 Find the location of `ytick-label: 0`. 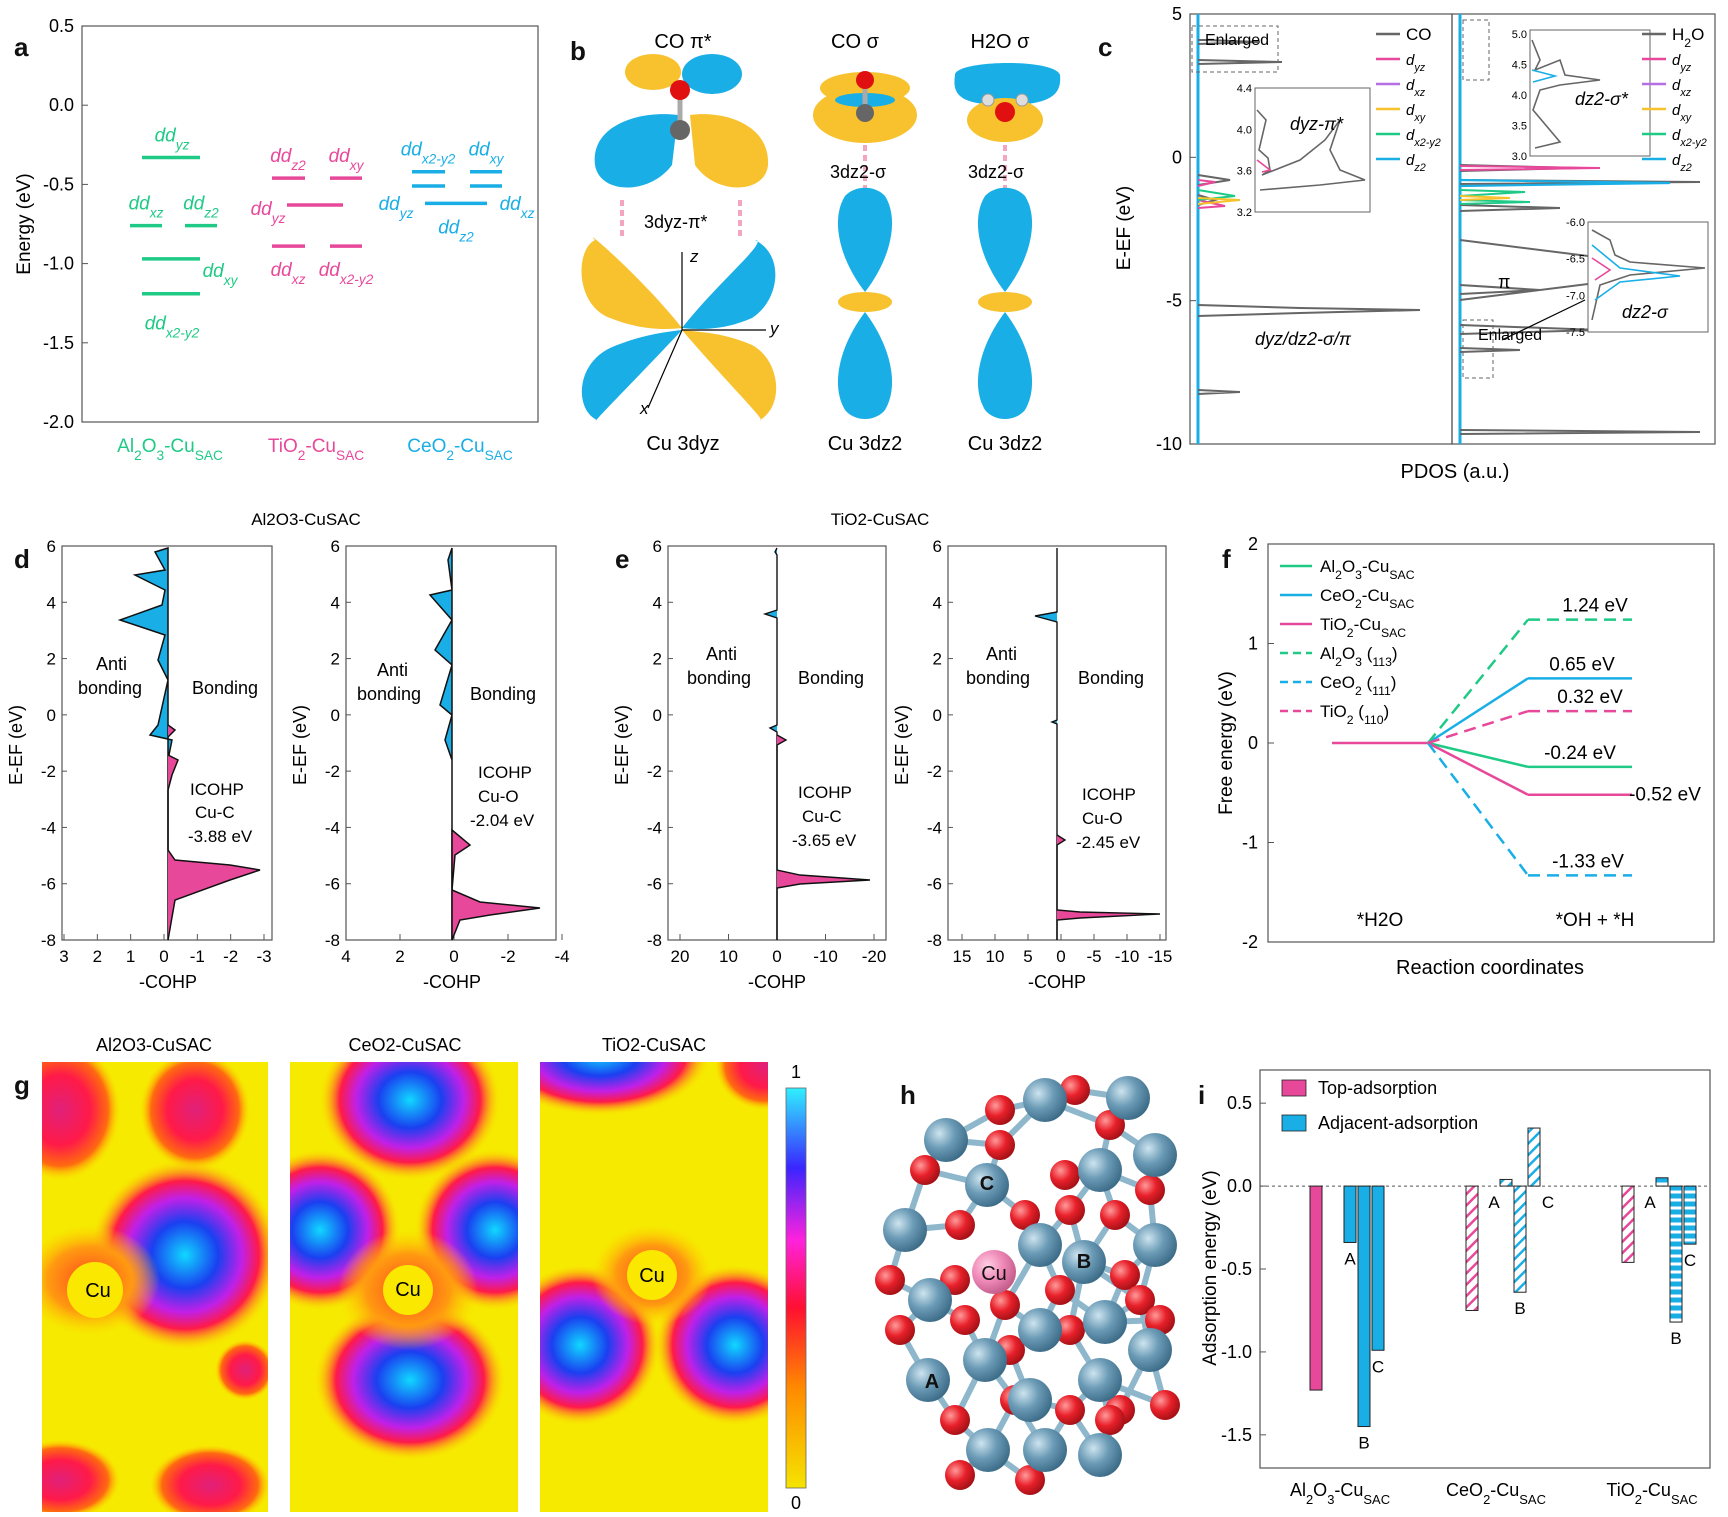

ytick-label: 0 is located at coordinates (657, 715).